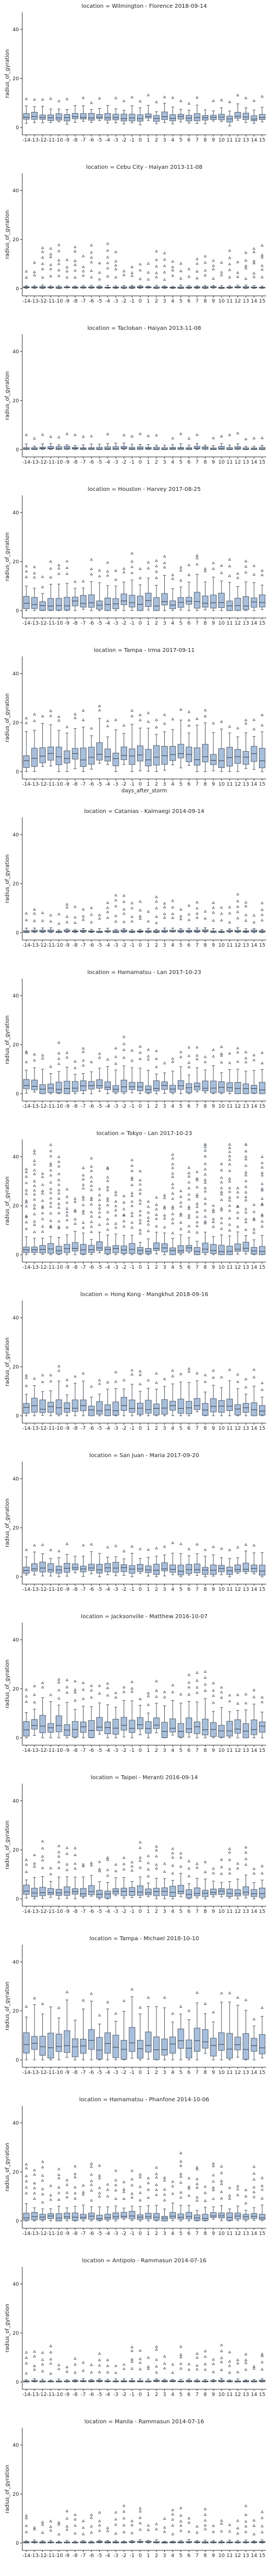 The height and width of the screenshot is (2576, 274). Describe the element at coordinates (7, 1683) in the screenshot. I see `y-axis-label: radius_of_gyration` at that location.